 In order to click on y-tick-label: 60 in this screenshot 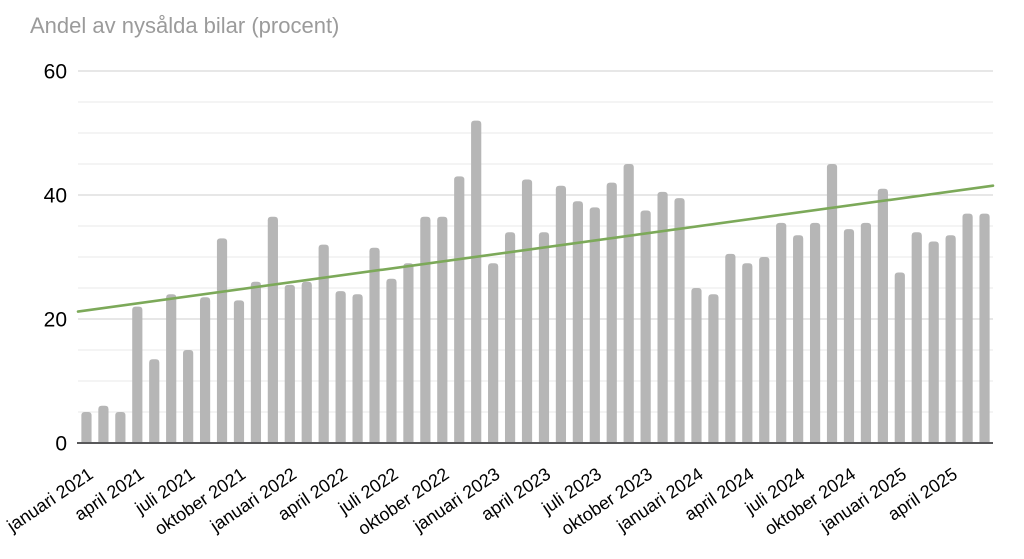, I will do `click(55, 72)`.